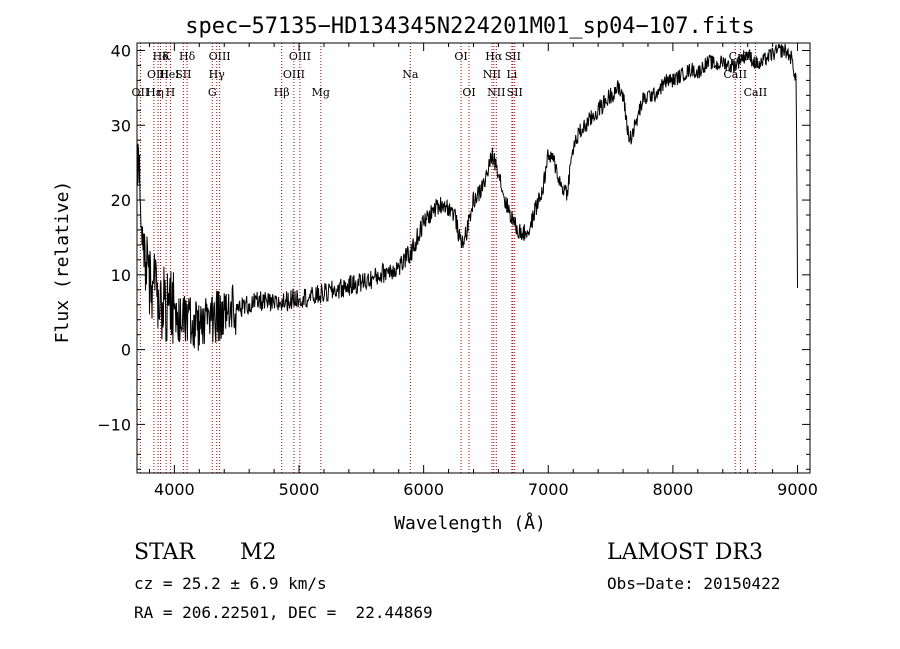  Describe the element at coordinates (797, 489) in the screenshot. I see `x-tick-label: 9000` at that location.